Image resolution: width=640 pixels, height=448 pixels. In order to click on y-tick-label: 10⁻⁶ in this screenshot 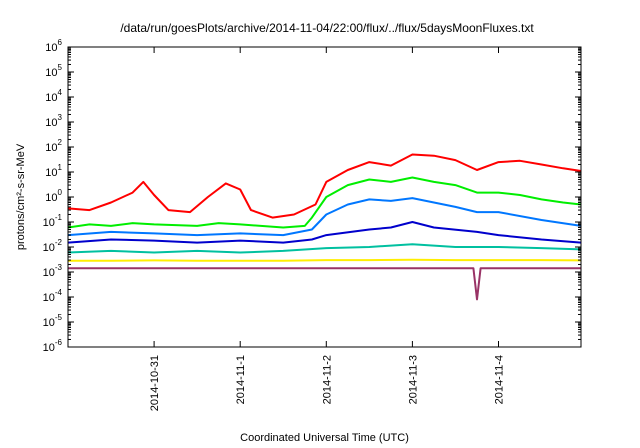, I will do `click(53, 346)`.